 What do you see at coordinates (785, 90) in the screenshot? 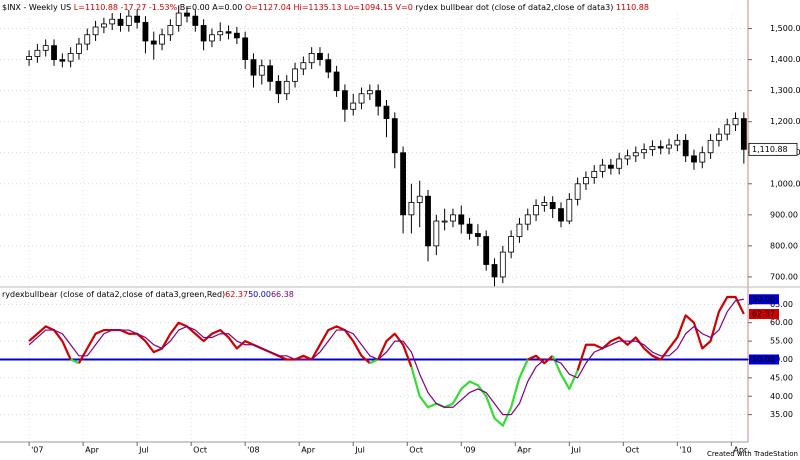
I see `y-tick-label: 1,300.00` at bounding box center [785, 90].